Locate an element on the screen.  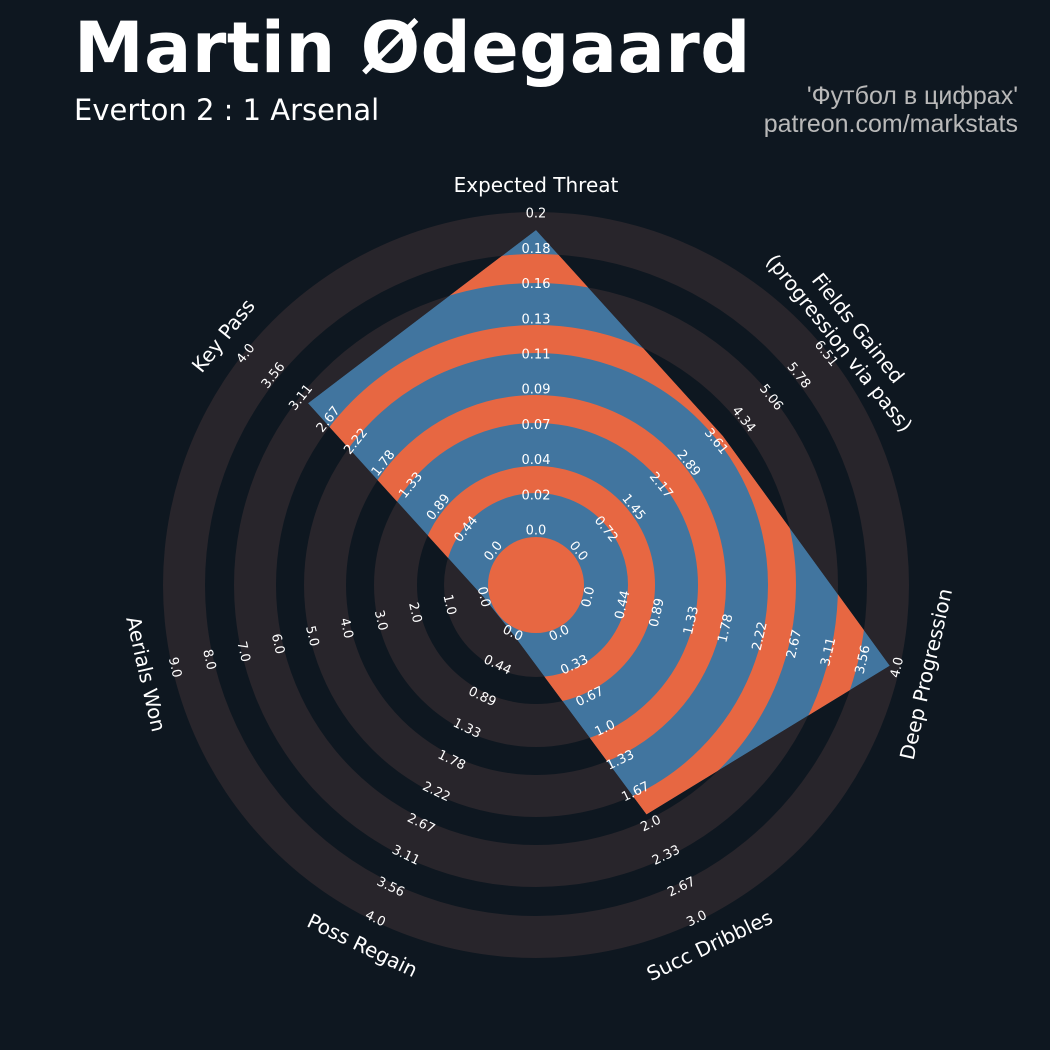
tick-label: 0.07 is located at coordinates (536, 425).